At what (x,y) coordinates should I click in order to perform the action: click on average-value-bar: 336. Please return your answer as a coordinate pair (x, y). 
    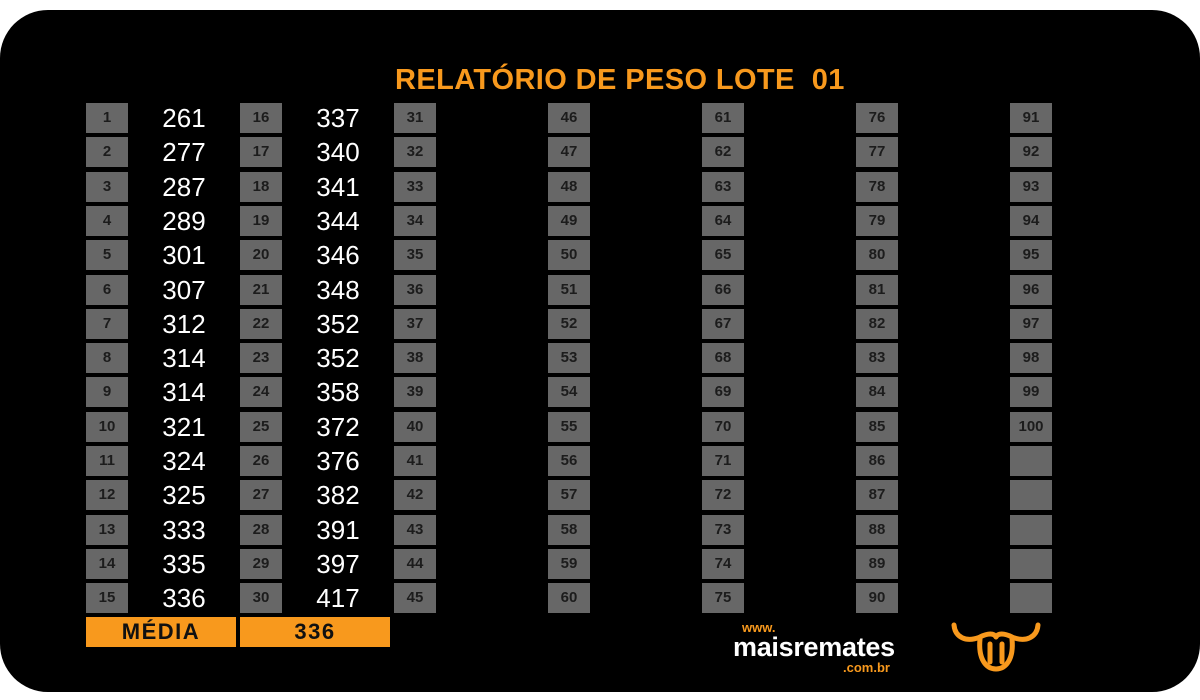
    Looking at the image, I should click on (315, 632).